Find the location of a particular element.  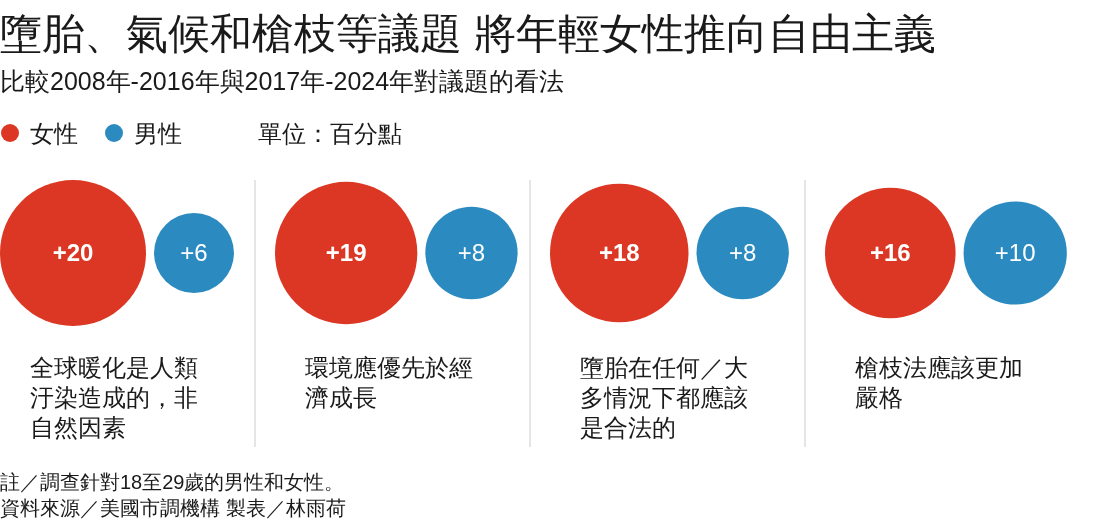

text: 比較2008年-2016年與2017年-2024年對議題的看法 is located at coordinates (282, 81).